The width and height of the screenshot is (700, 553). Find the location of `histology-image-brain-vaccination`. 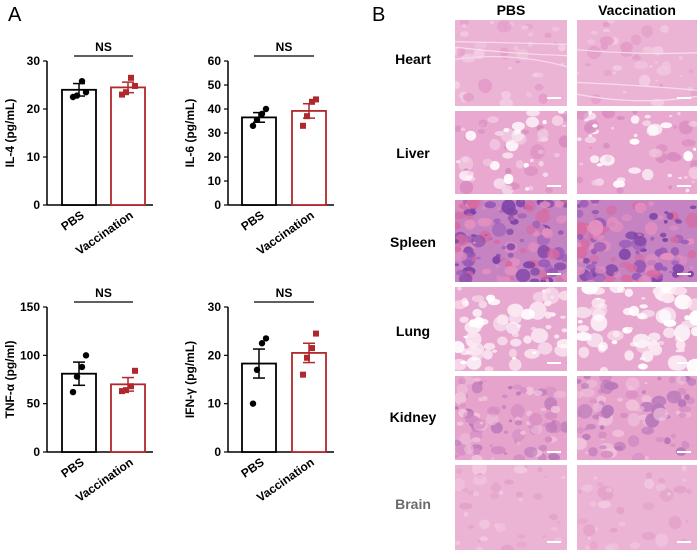

histology-image-brain-vaccination is located at coordinates (637, 507).